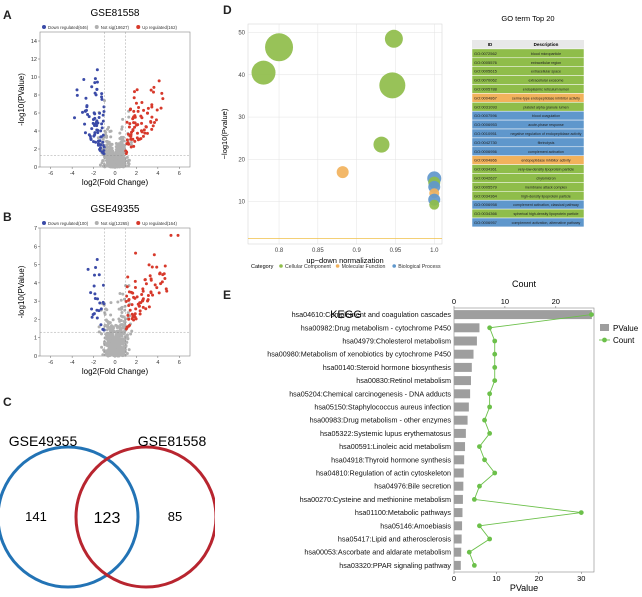 The width and height of the screenshot is (642, 597). What do you see at coordinates (346, 315) in the screenshot?
I see `kegg-title: KEGG` at bounding box center [346, 315].